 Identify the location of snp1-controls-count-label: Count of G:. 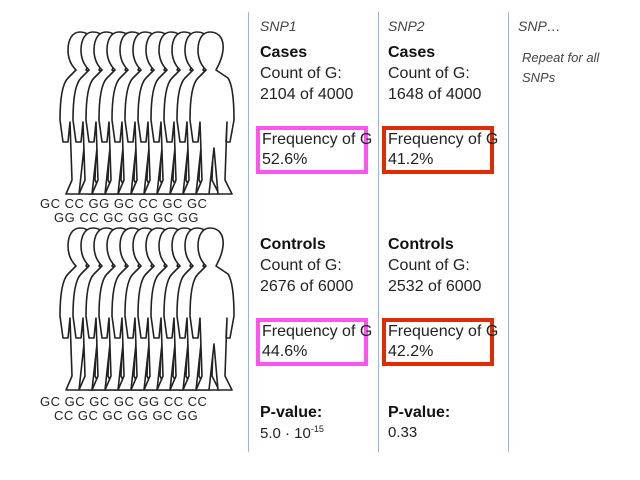
(301, 265).